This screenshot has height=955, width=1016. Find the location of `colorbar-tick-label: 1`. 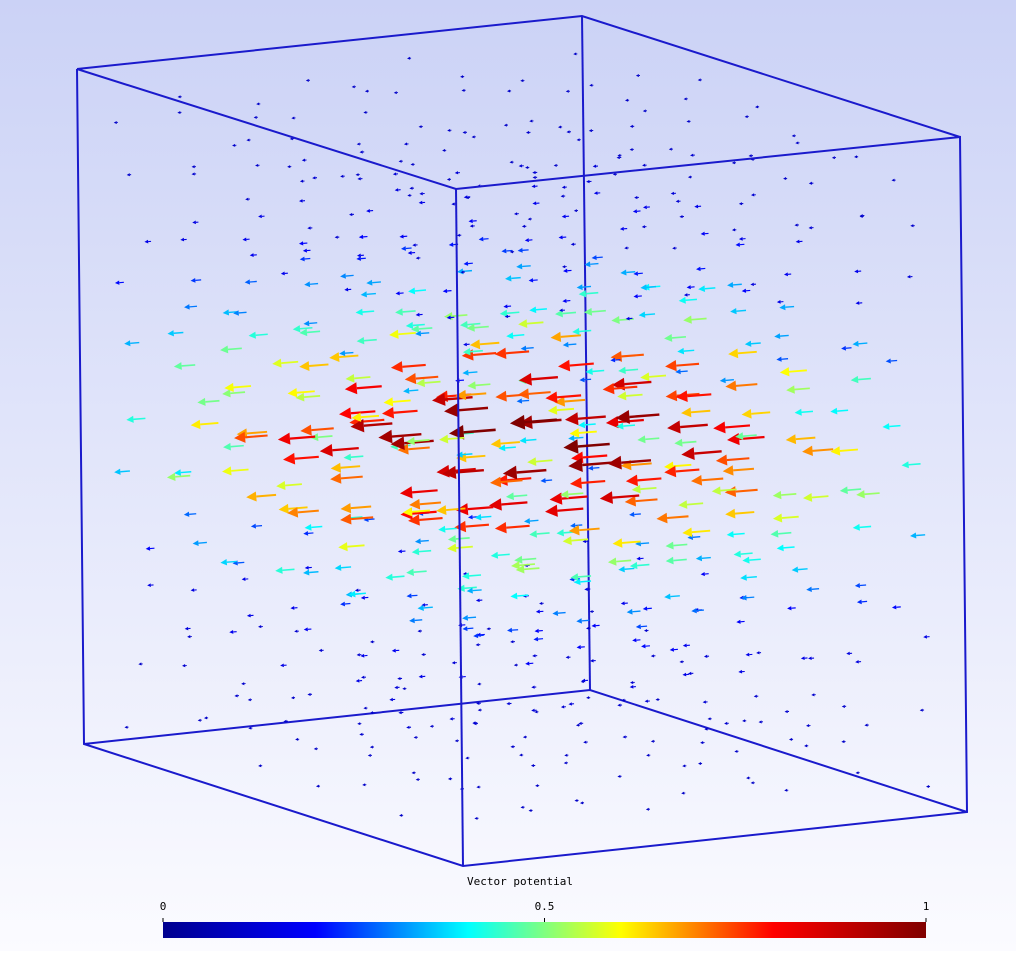

colorbar-tick-label: 1 is located at coordinates (926, 906).